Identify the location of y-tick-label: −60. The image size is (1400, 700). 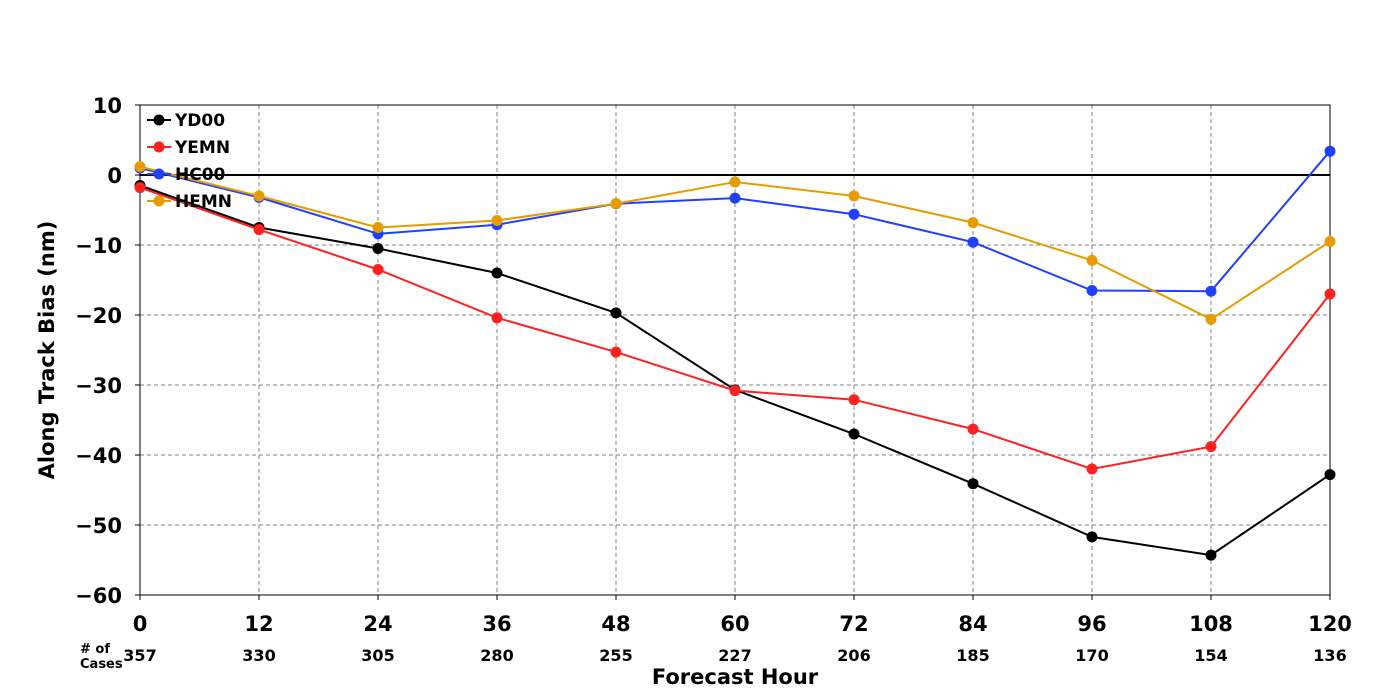
(98, 596).